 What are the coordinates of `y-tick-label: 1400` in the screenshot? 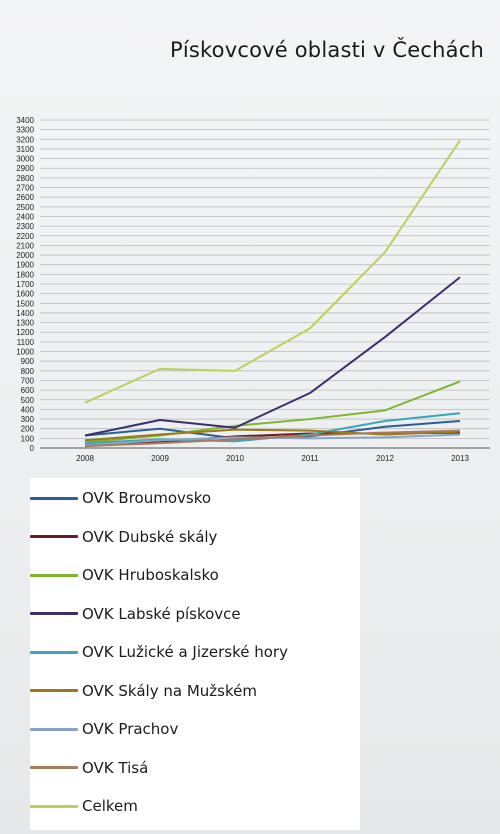 It's located at (25, 313).